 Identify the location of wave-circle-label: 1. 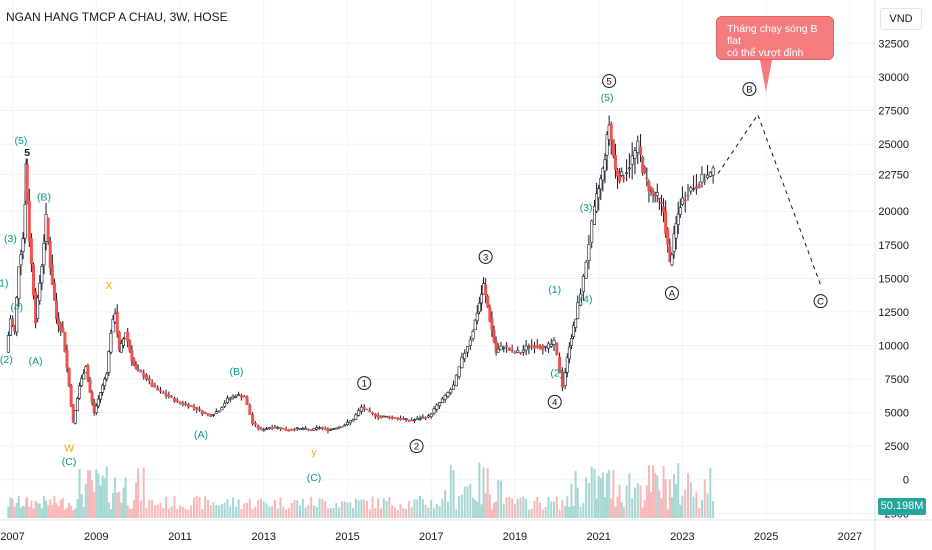
(364, 384).